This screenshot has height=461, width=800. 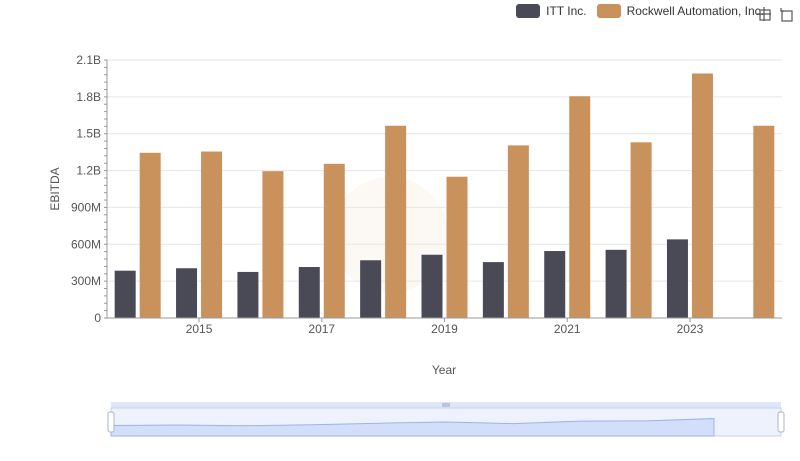 I want to click on slider-preview-area, so click(x=412, y=427).